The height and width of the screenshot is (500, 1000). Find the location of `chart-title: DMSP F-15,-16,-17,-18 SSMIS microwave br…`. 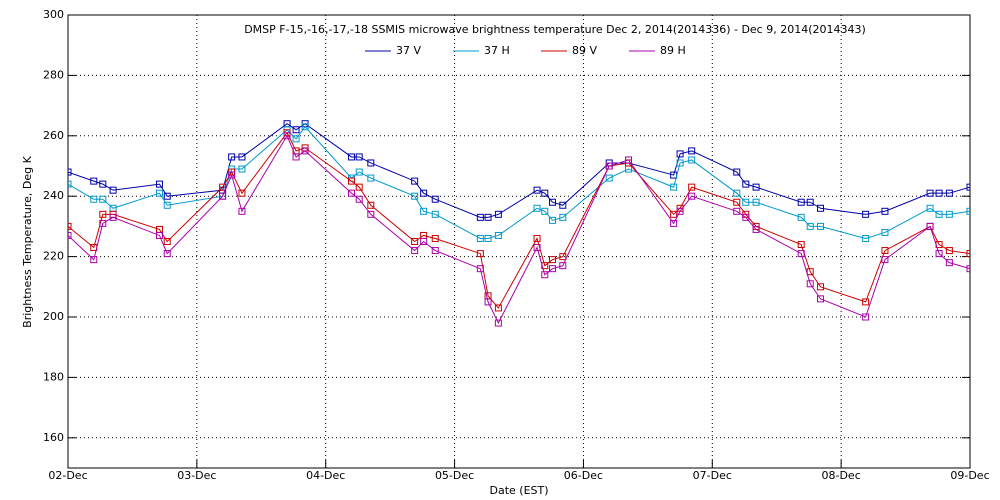

chart-title: DMSP F-15,-16,-17,-18 SSMIS microwave br… is located at coordinates (555, 29).